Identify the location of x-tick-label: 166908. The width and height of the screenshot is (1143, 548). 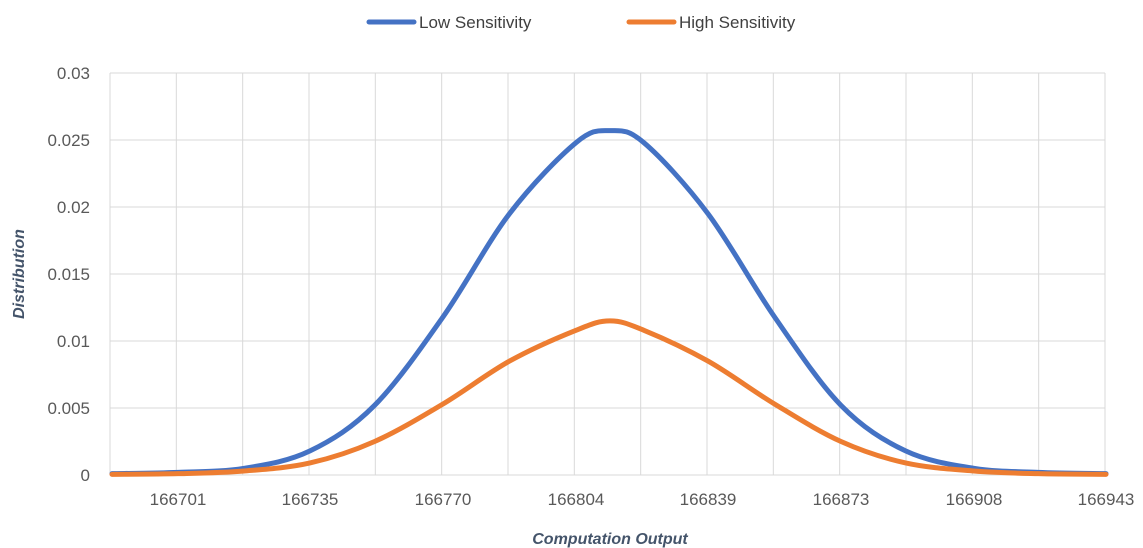
(974, 499).